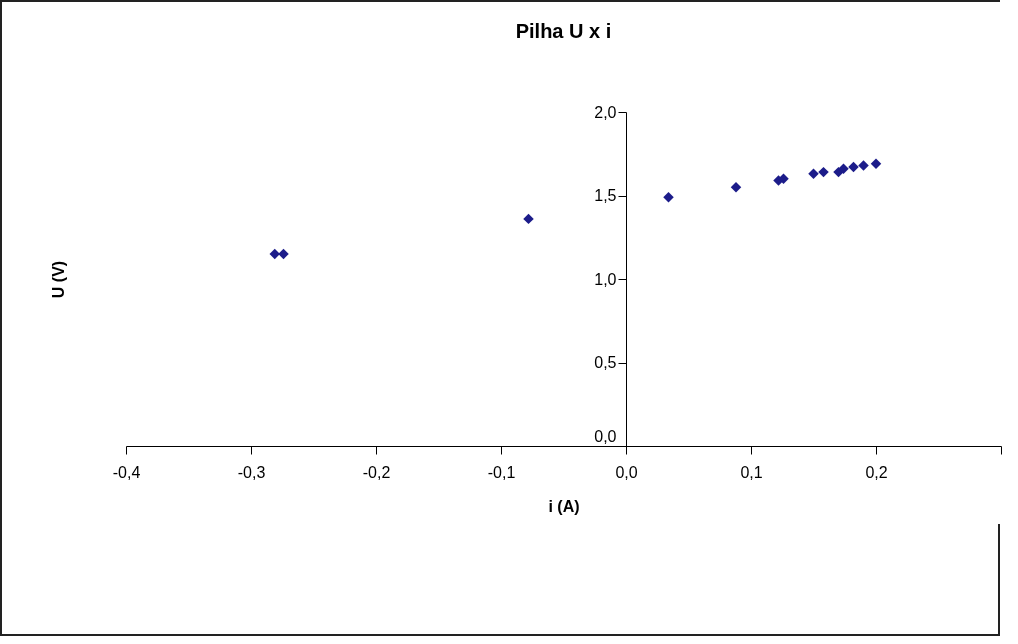  Describe the element at coordinates (751, 472) in the screenshot. I see `x-tick-label: 0,1` at that location.